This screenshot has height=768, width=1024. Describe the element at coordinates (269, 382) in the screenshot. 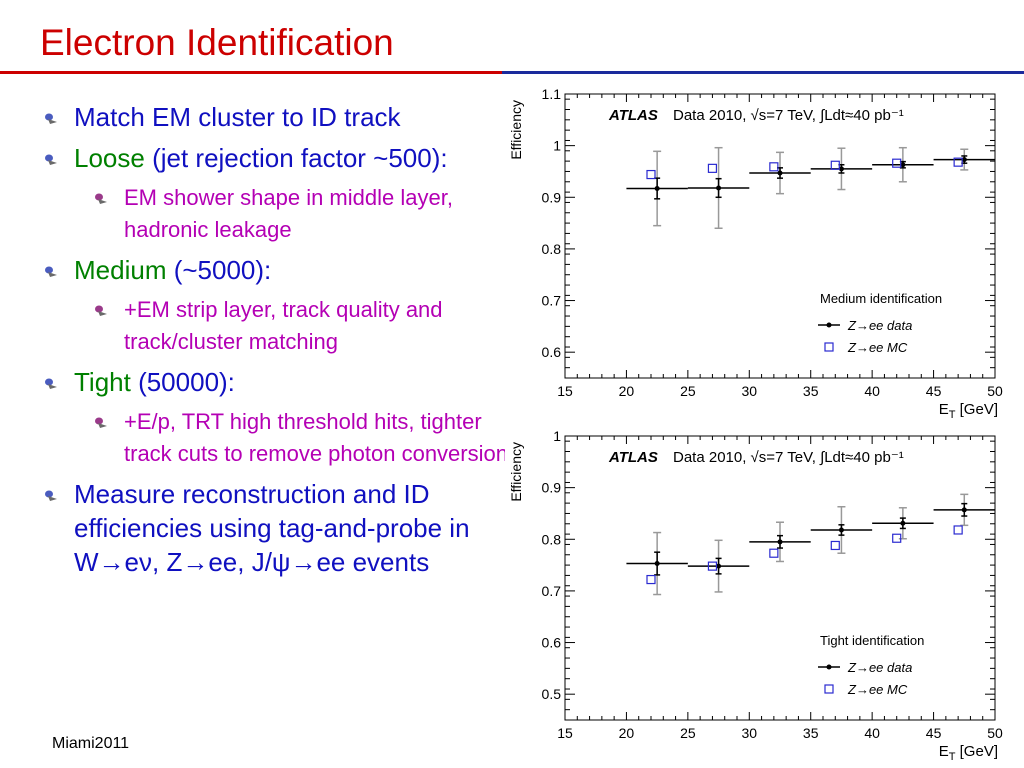

I see `bullet-item: Tight (50000):` at that location.